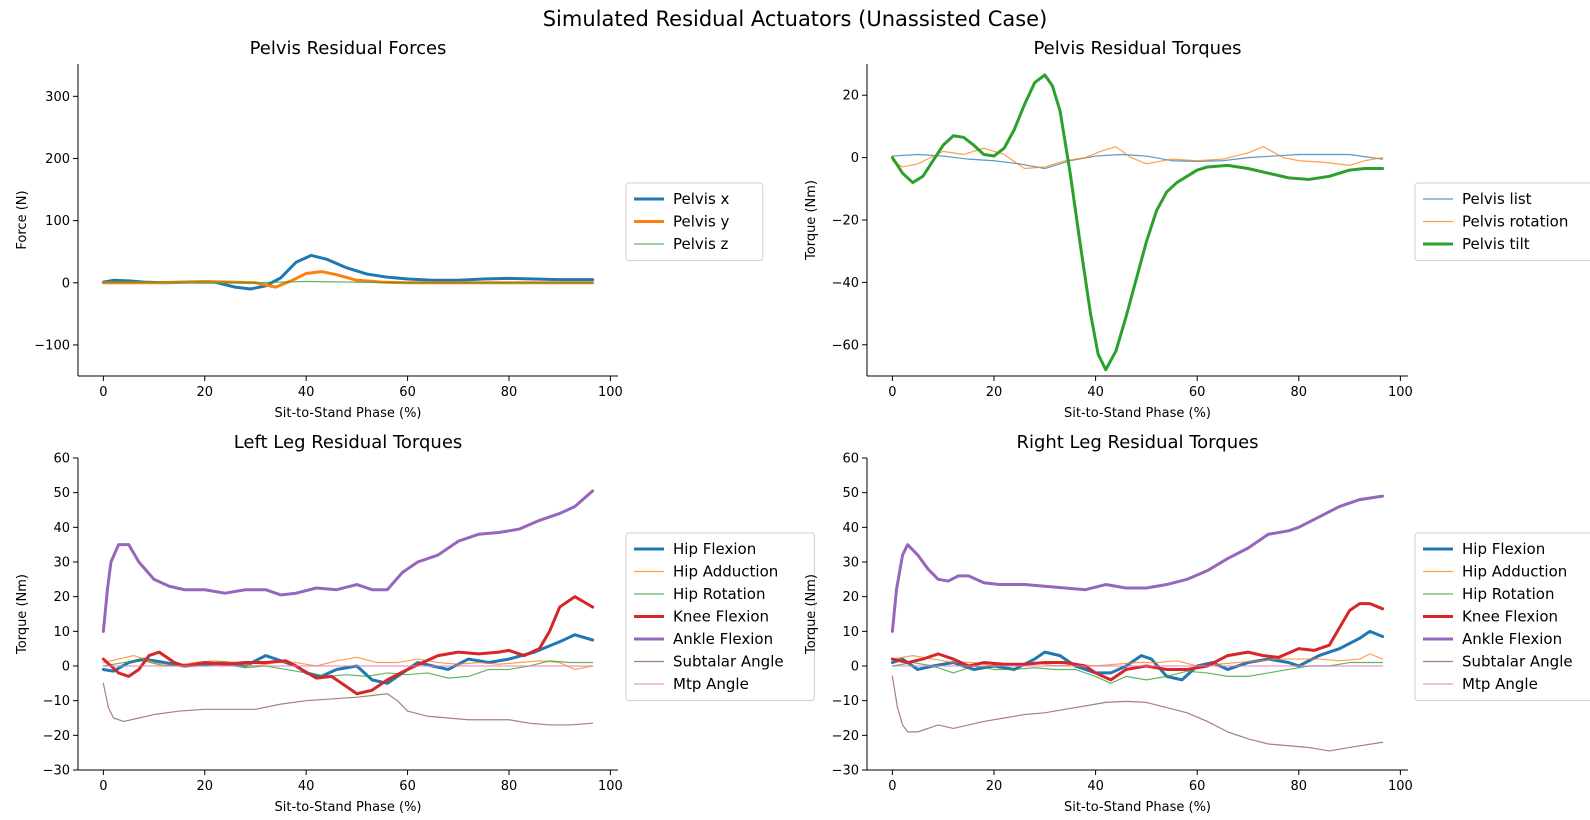 The width and height of the screenshot is (1590, 820). What do you see at coordinates (701, 199) in the screenshot?
I see `chart0-legend-label: Pelvis x` at bounding box center [701, 199].